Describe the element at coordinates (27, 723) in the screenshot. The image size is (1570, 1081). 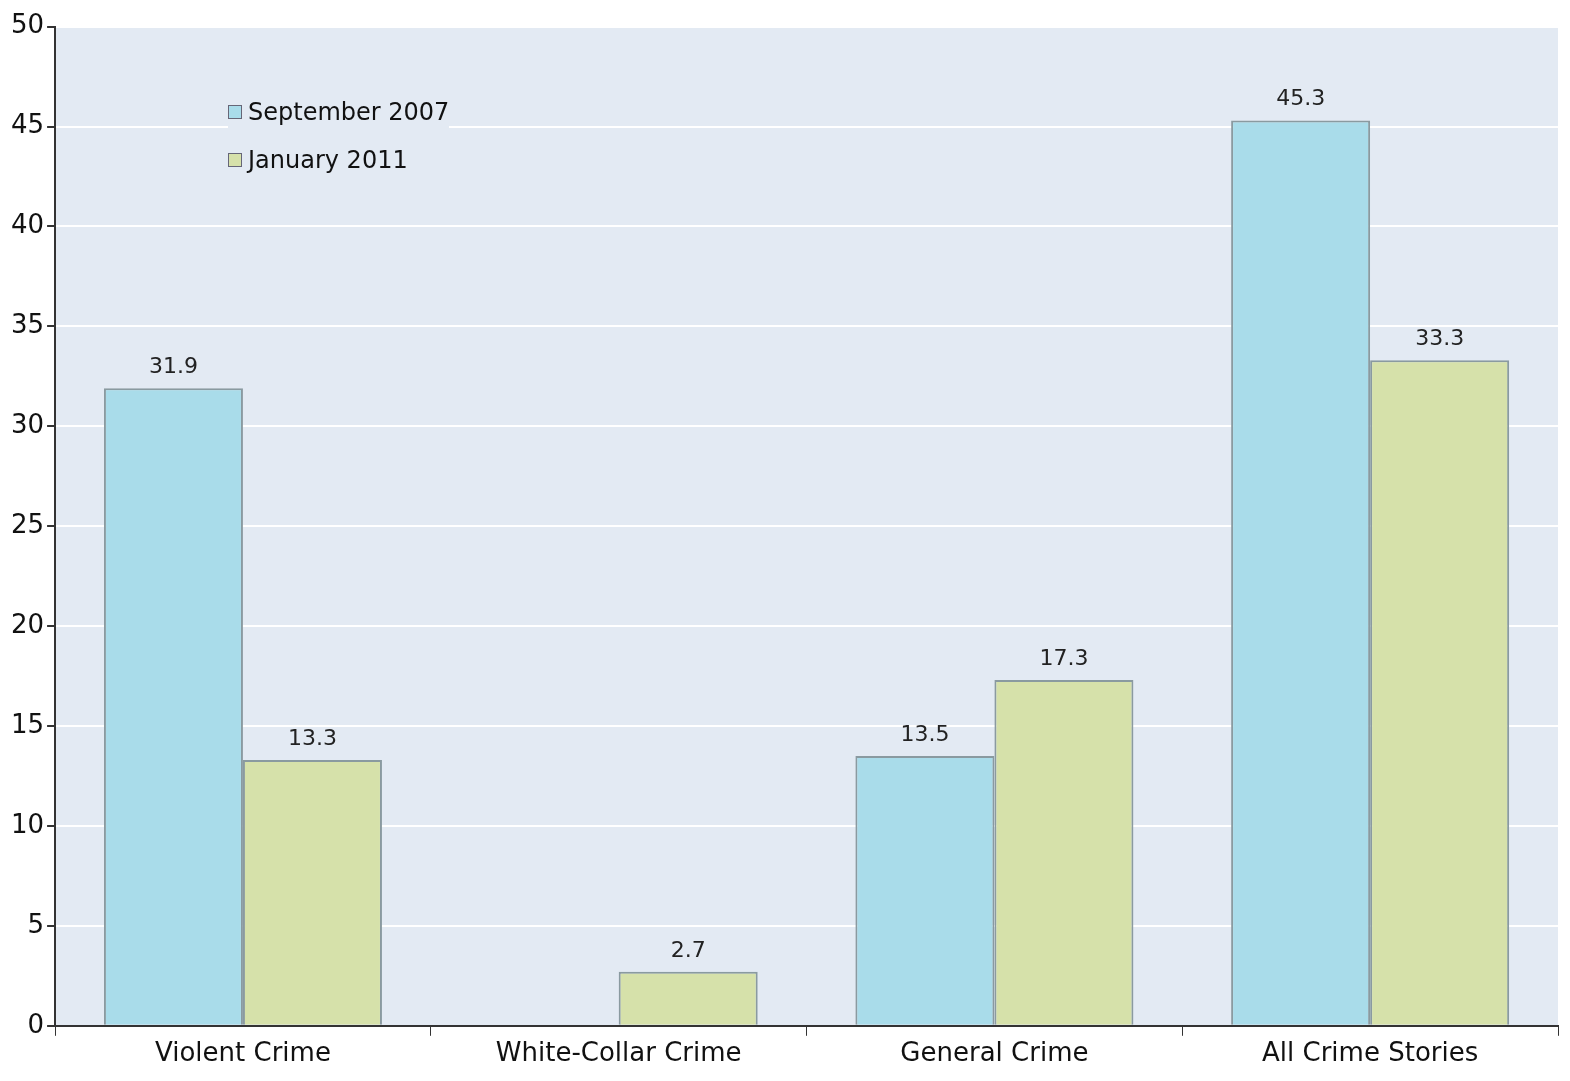
I see `y-tick-label: 15` at that location.